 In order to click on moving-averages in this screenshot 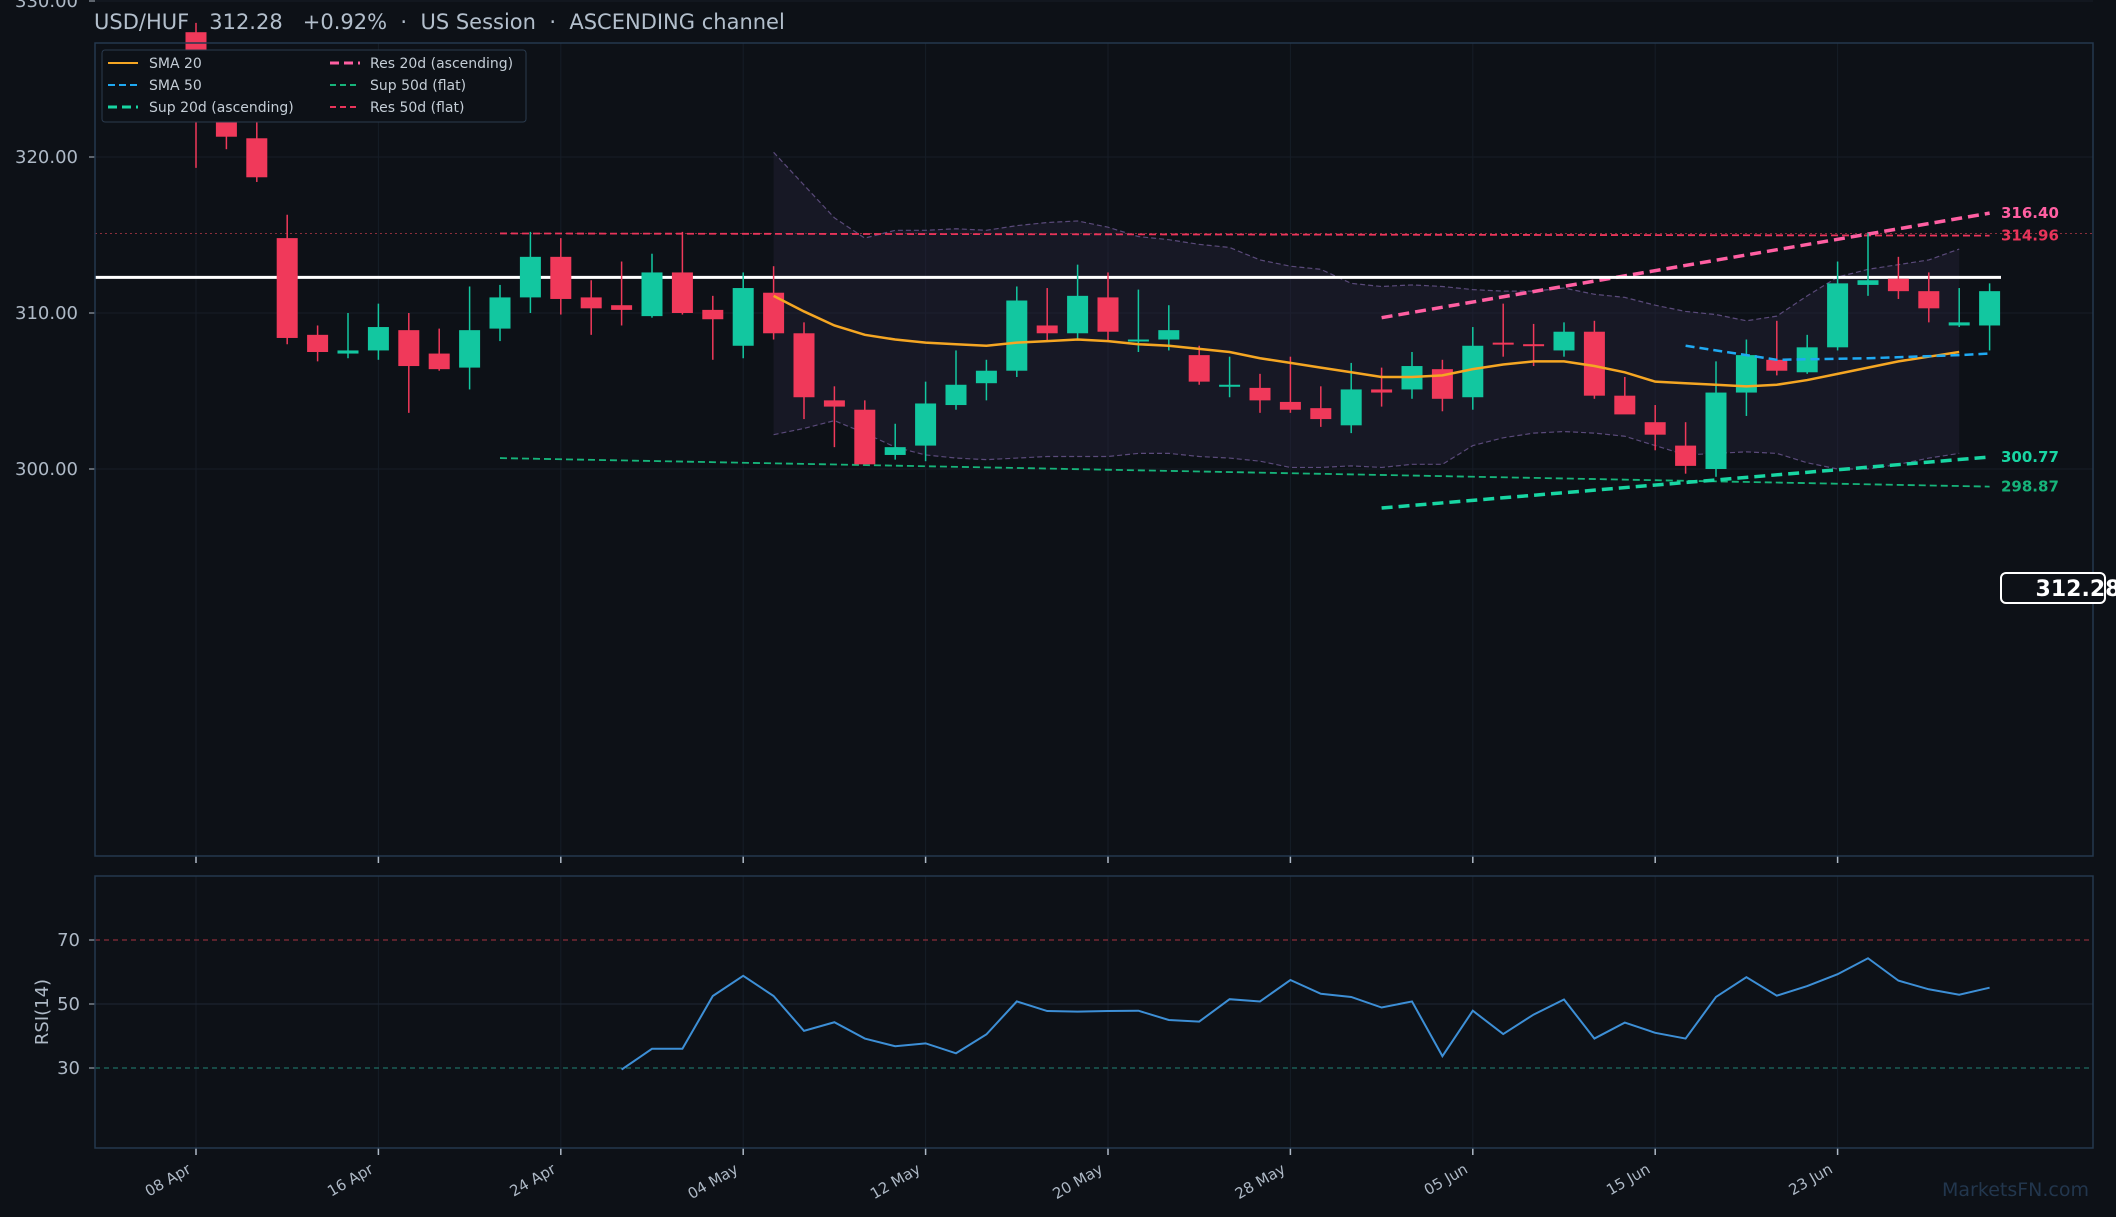, I will do `click(1381, 341)`.